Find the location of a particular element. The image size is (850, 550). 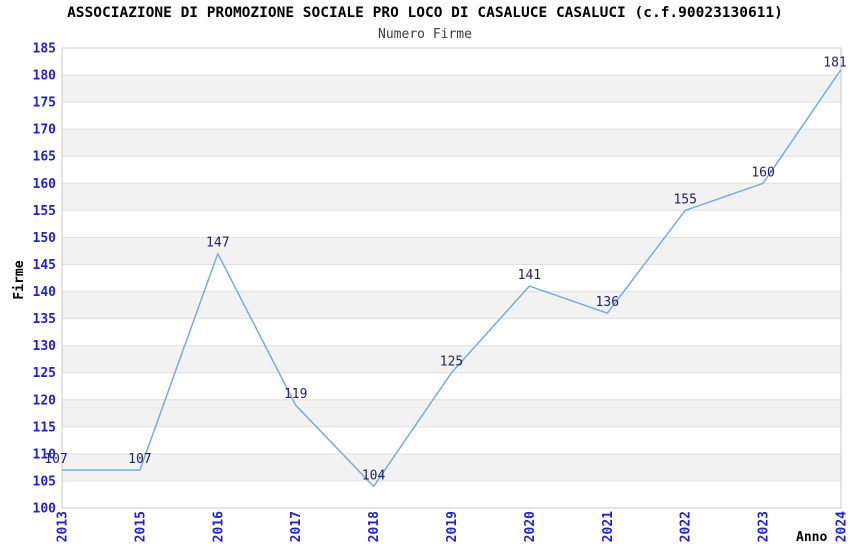

y-tick-label: 180 is located at coordinates (45, 76).